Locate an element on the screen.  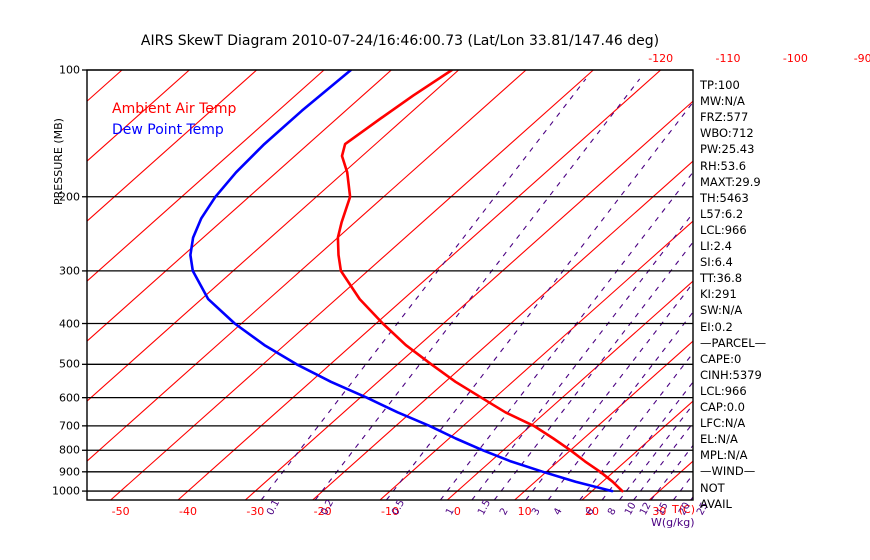
pressure-tick: 100 is located at coordinates (69, 70).